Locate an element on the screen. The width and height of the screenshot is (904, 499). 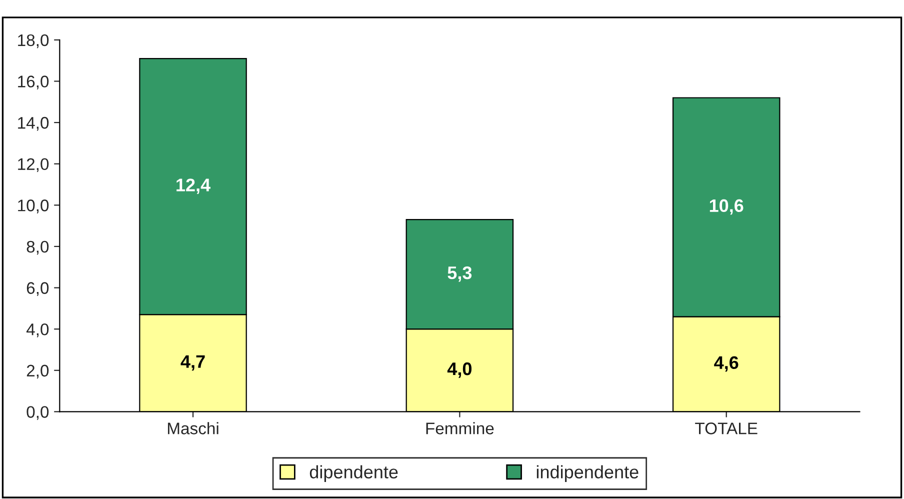
y-tick-label: 0,0 is located at coordinates (37, 413).